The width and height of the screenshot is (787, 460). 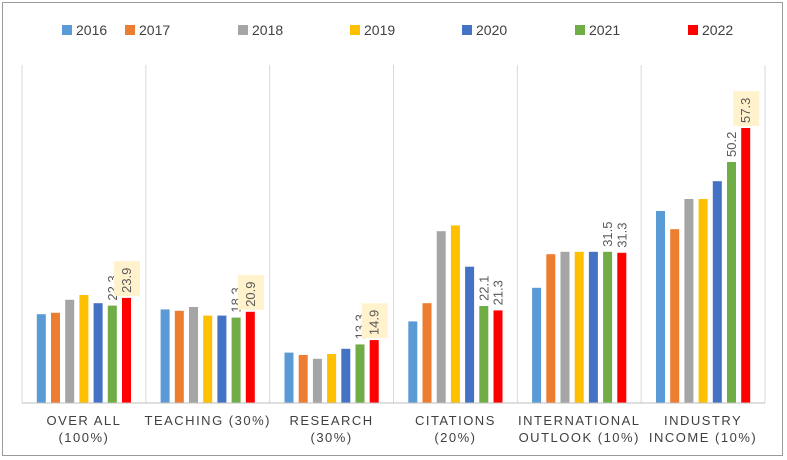 I want to click on bar-2020-cat4, so click(x=593, y=327).